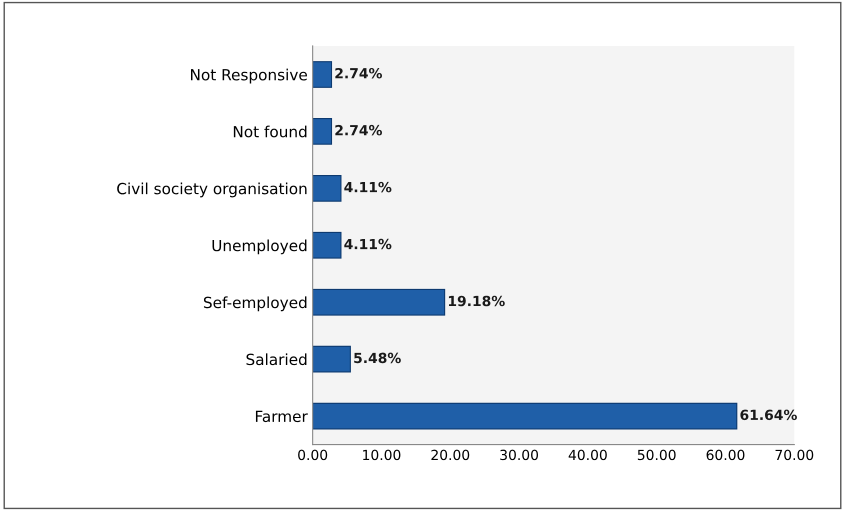 This screenshot has height=511, width=845. I want to click on x-tick-label: 10.00, so click(381, 455).